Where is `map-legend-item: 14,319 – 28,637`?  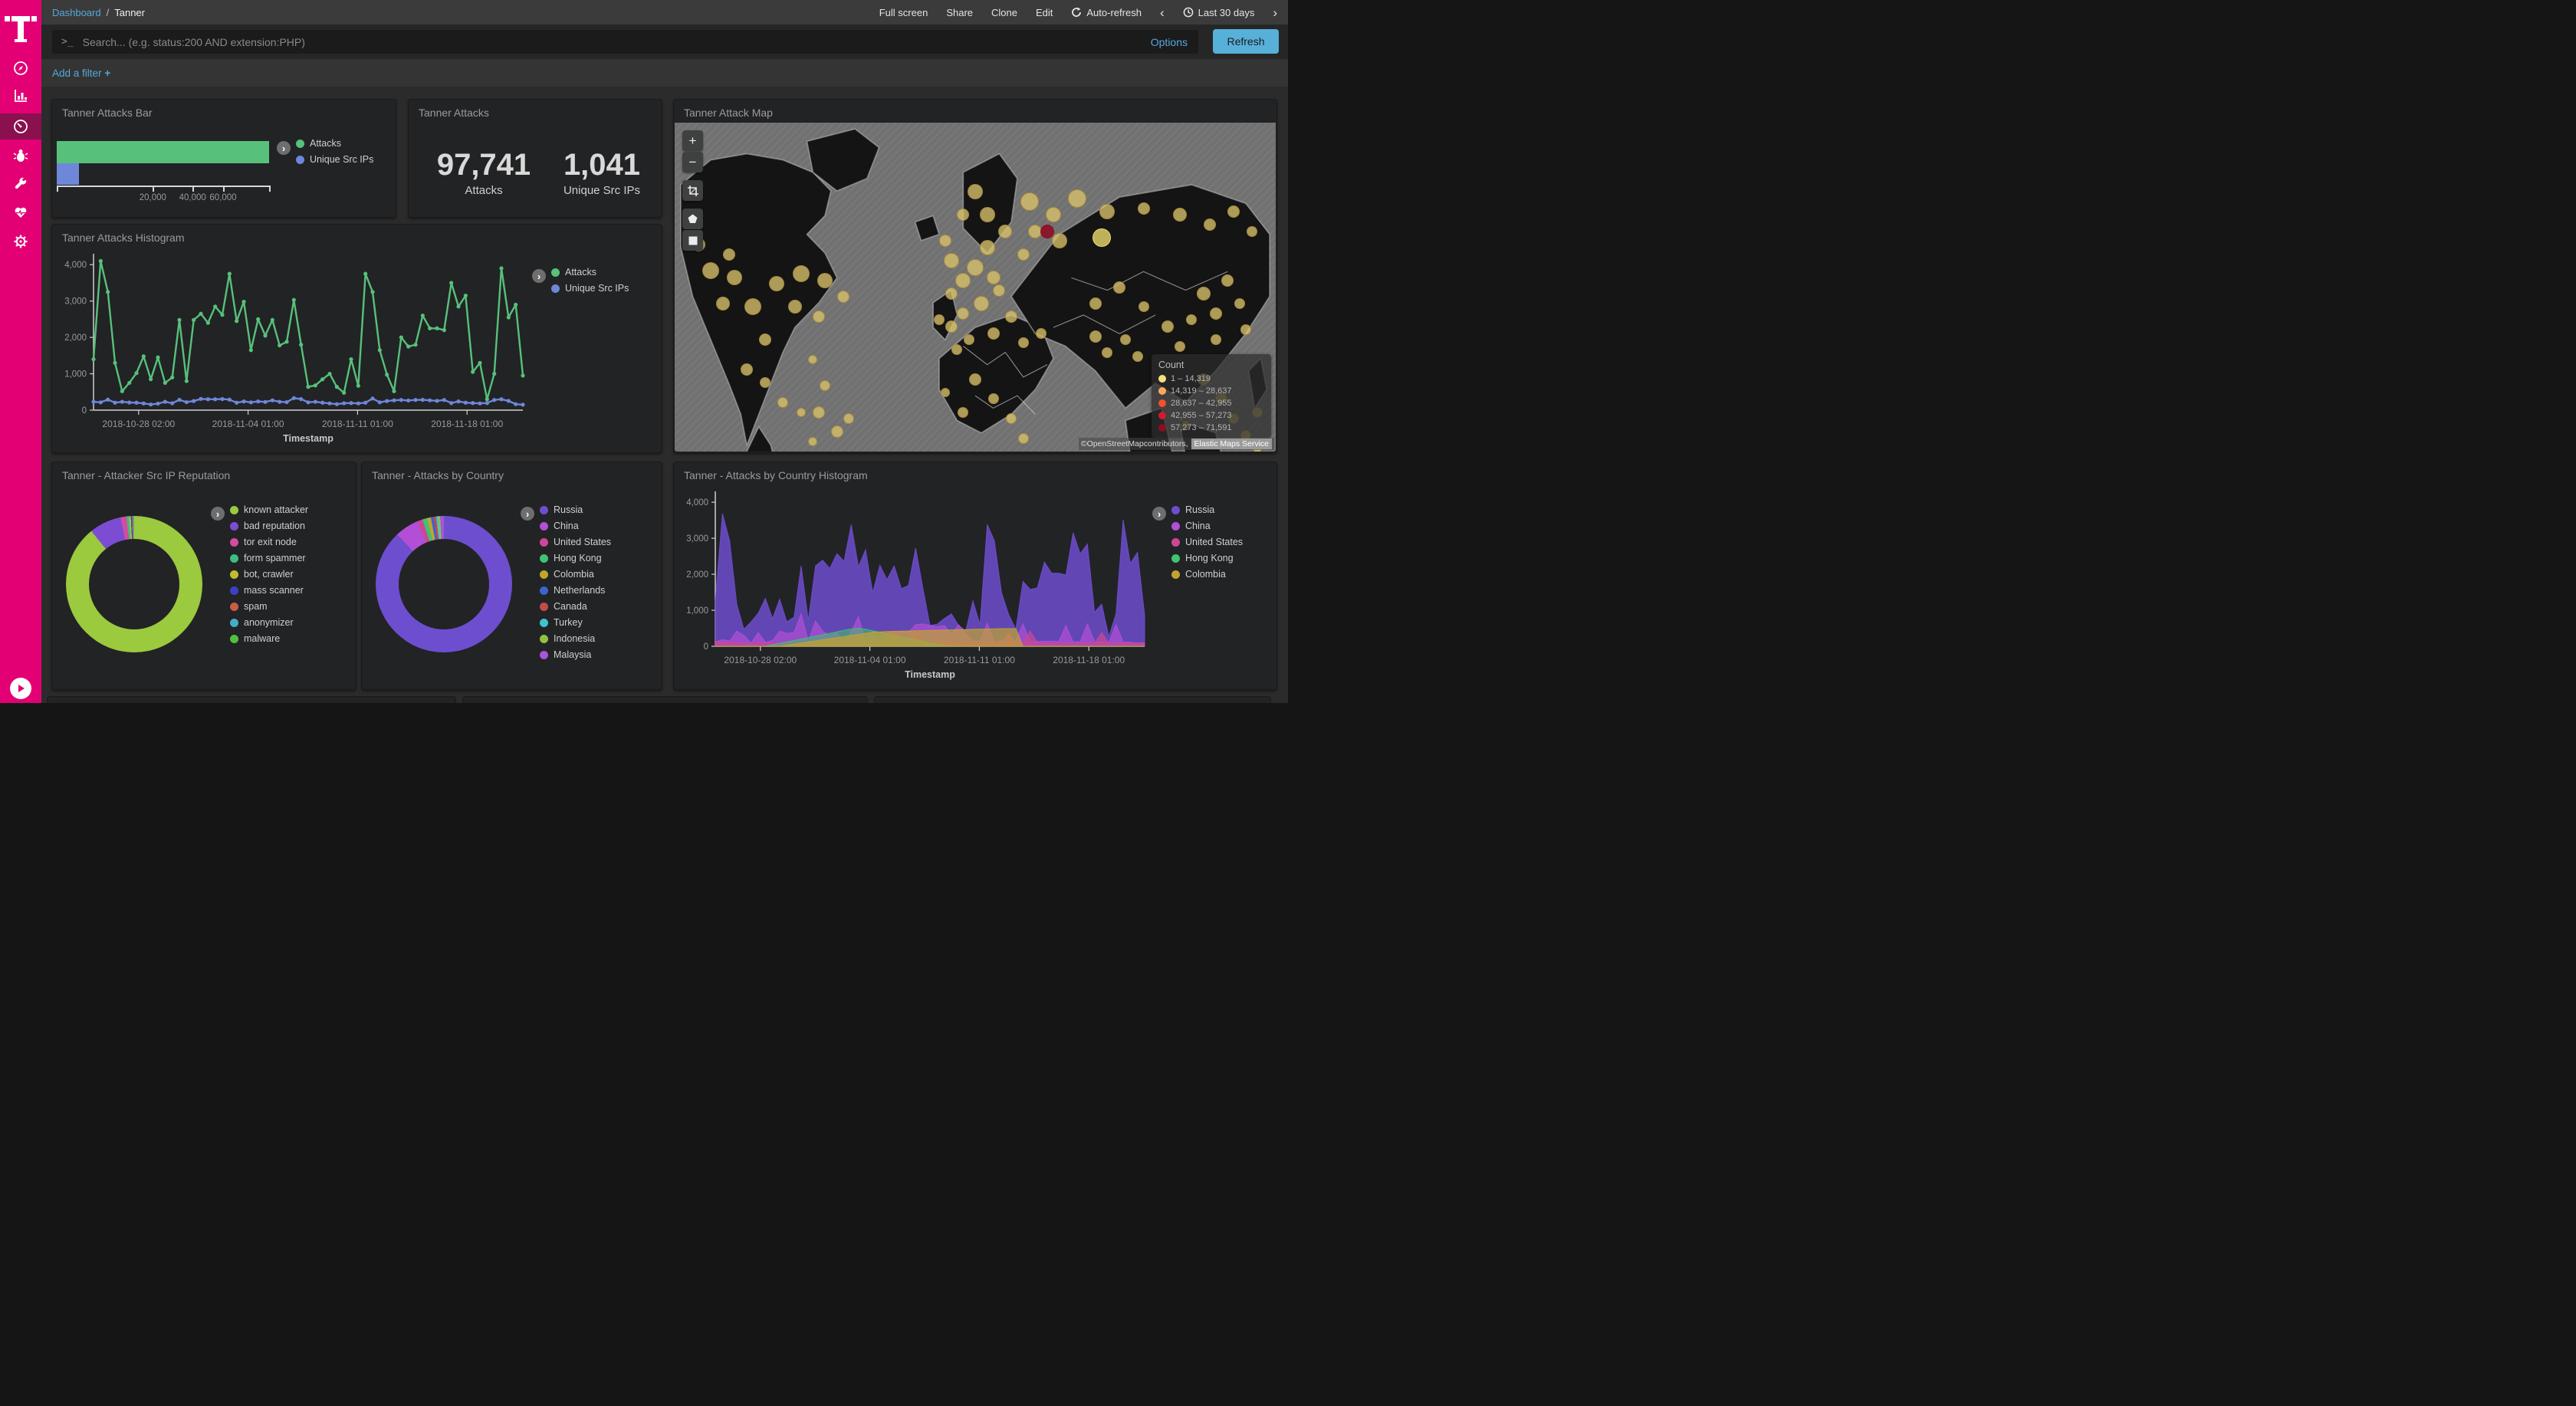
map-legend-item: 14,319 – 28,637 is located at coordinates (1211, 391).